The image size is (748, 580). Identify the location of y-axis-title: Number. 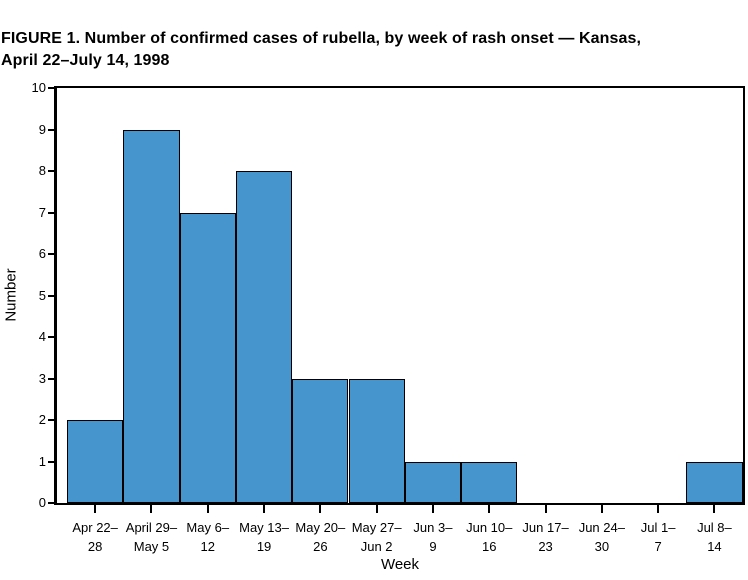
(11, 295).